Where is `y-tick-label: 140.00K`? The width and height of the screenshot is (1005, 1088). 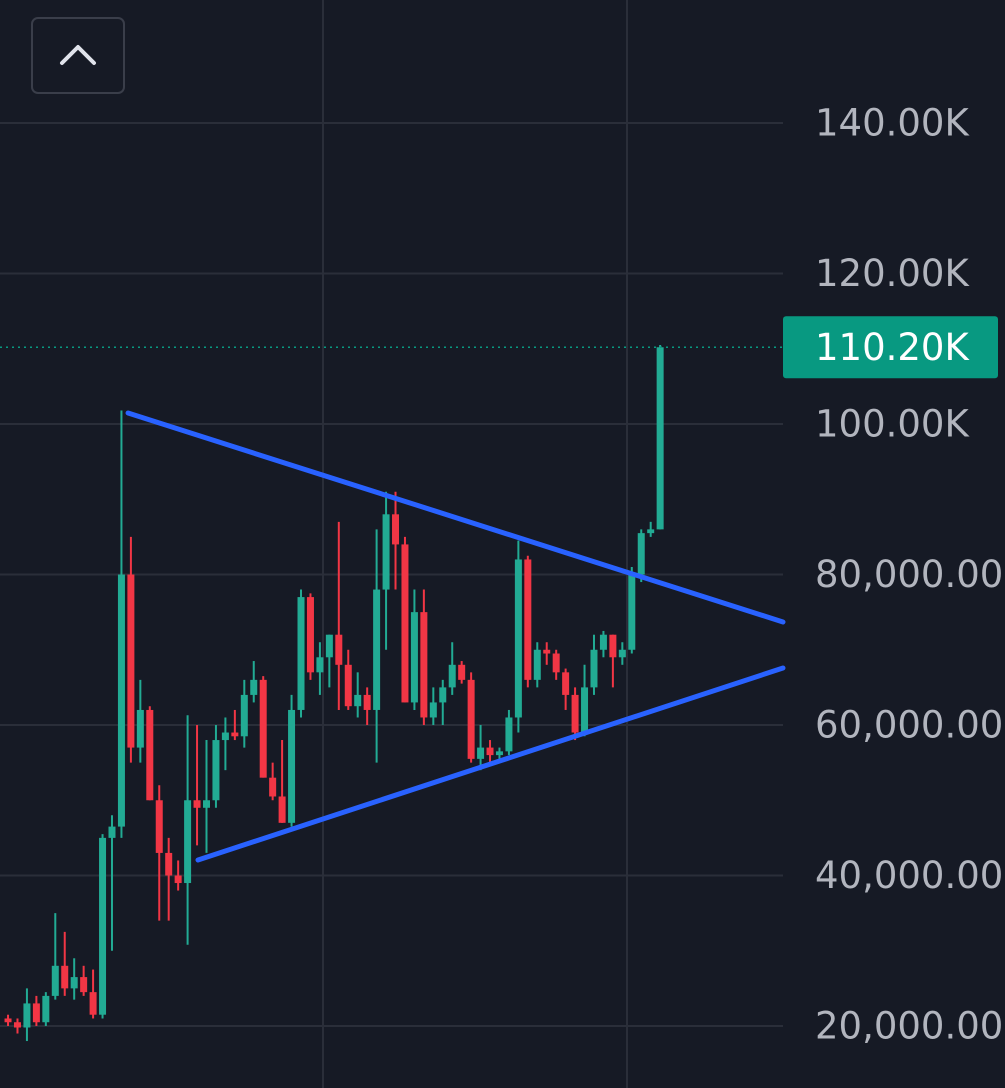 y-tick-label: 140.00K is located at coordinates (892, 123).